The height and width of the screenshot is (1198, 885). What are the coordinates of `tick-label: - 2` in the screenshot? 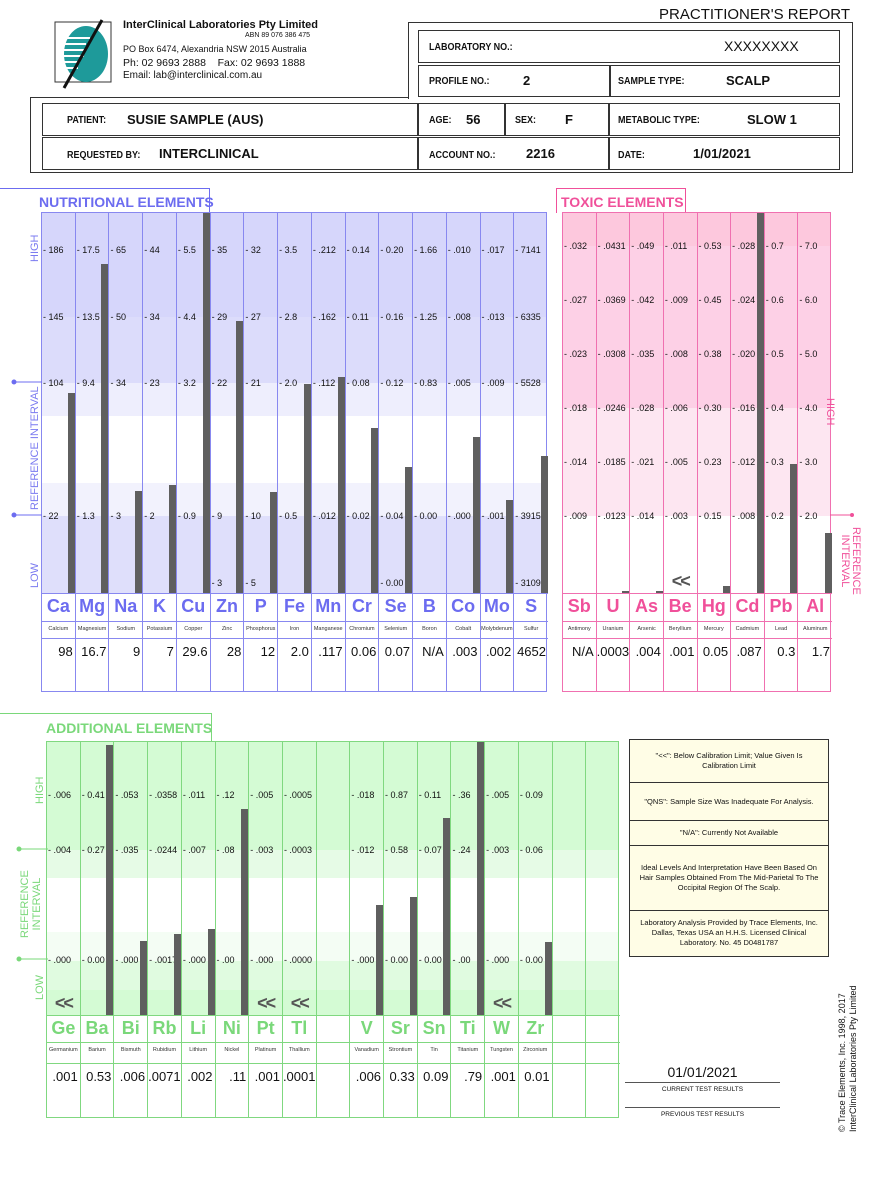 It's located at (149, 516).